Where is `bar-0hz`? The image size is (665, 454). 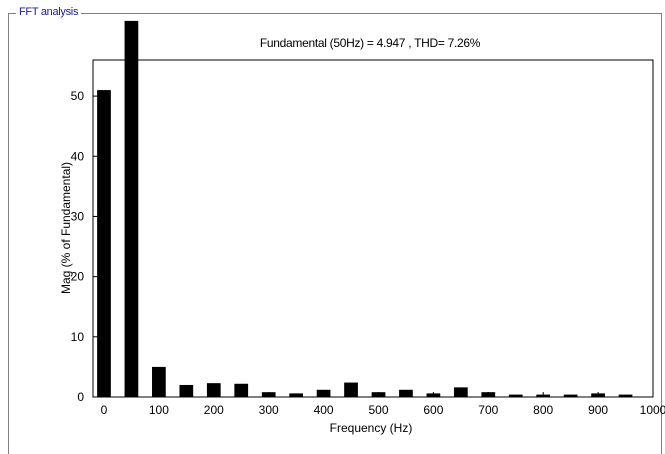 bar-0hz is located at coordinates (104, 243).